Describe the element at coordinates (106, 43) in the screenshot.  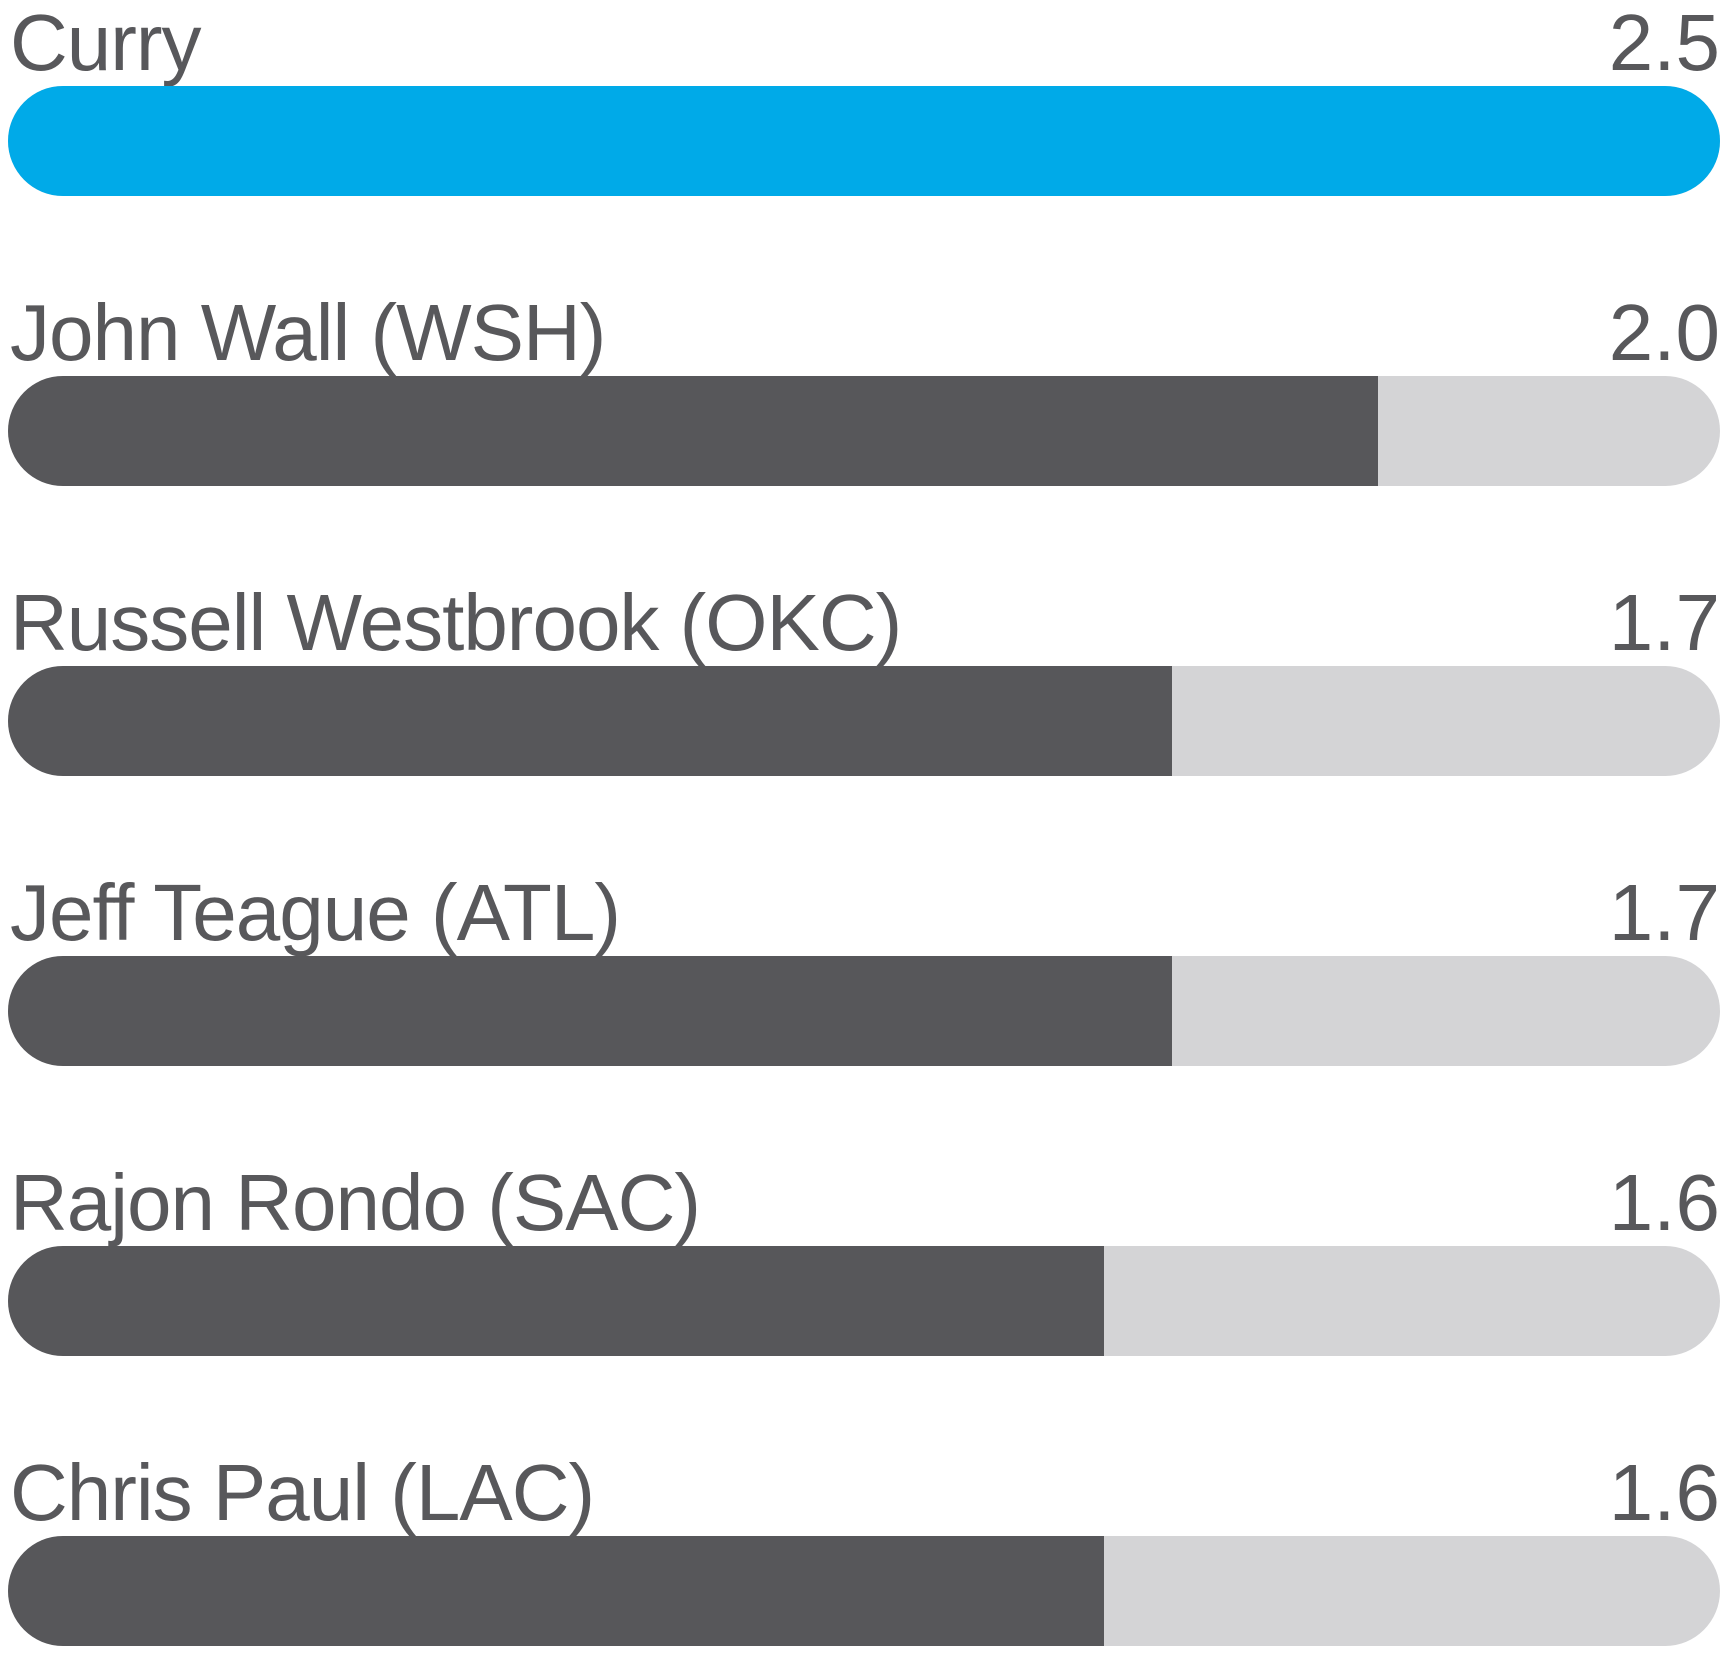
I see `player-label: Curry` at that location.